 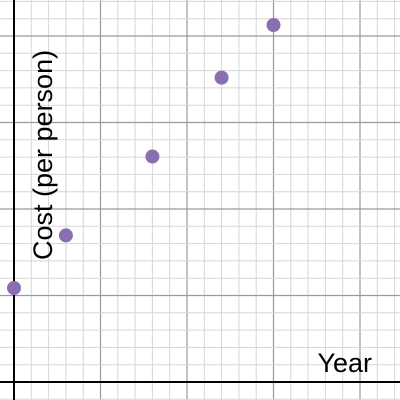 I want to click on x-axis-label: Year, so click(x=344, y=363).